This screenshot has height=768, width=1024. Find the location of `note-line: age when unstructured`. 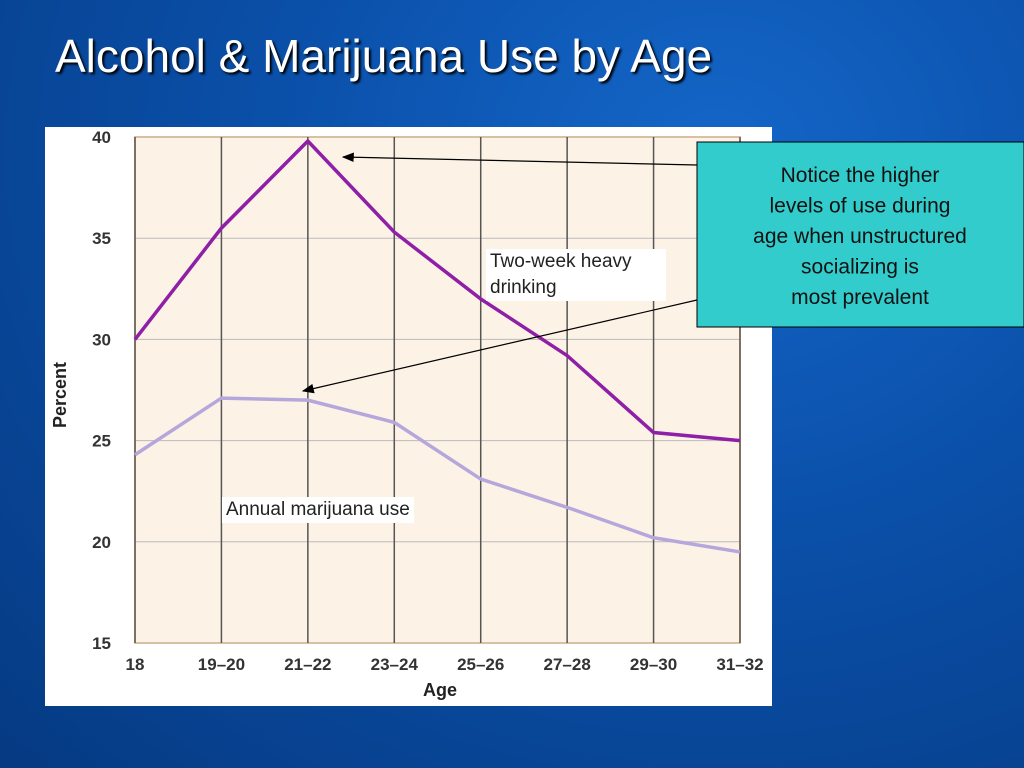

note-line: age when unstructured is located at coordinates (860, 236).